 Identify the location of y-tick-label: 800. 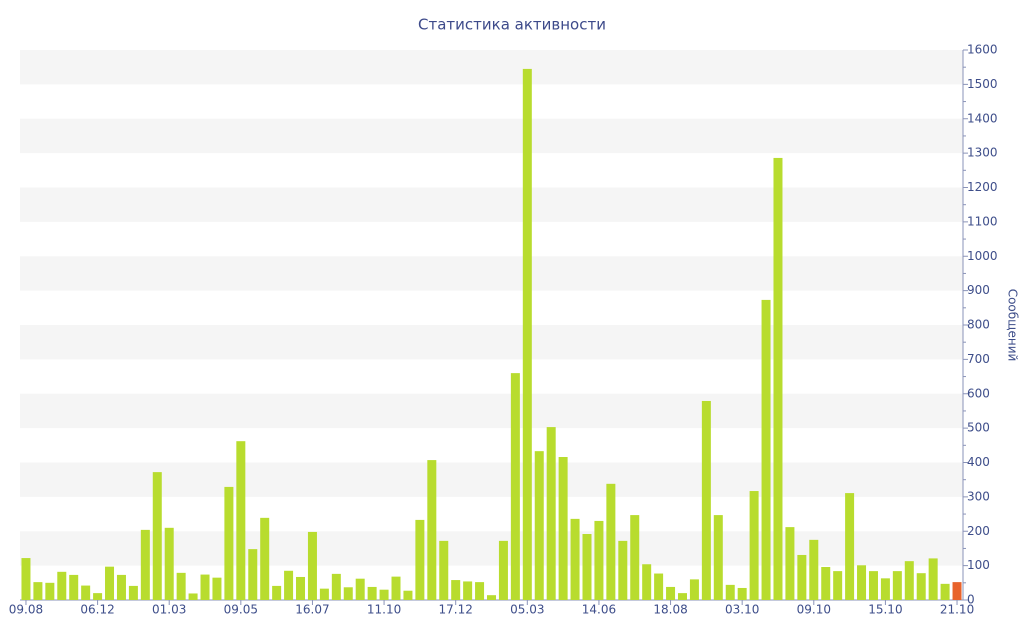
(978, 325).